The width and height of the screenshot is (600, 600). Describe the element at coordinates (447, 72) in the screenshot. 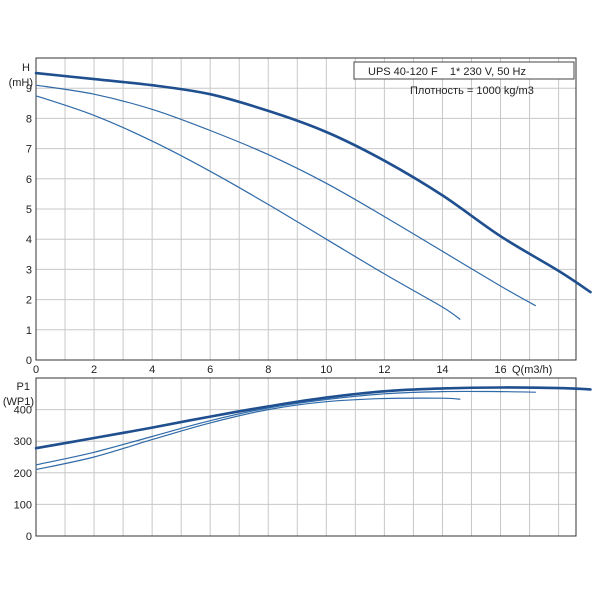

I see `pump-model-label: UPS 40-120 F 1* 230 V, 50 Hz` at that location.